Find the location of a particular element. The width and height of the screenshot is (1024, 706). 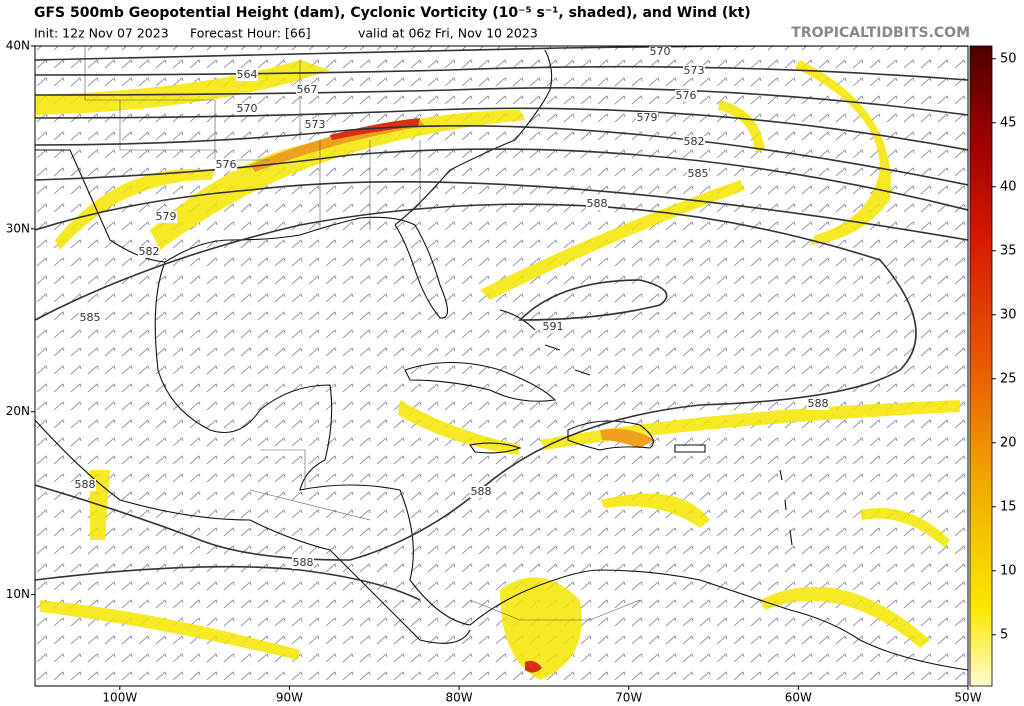

forecast-hour: Forecast Hour: [66] is located at coordinates (250, 33).